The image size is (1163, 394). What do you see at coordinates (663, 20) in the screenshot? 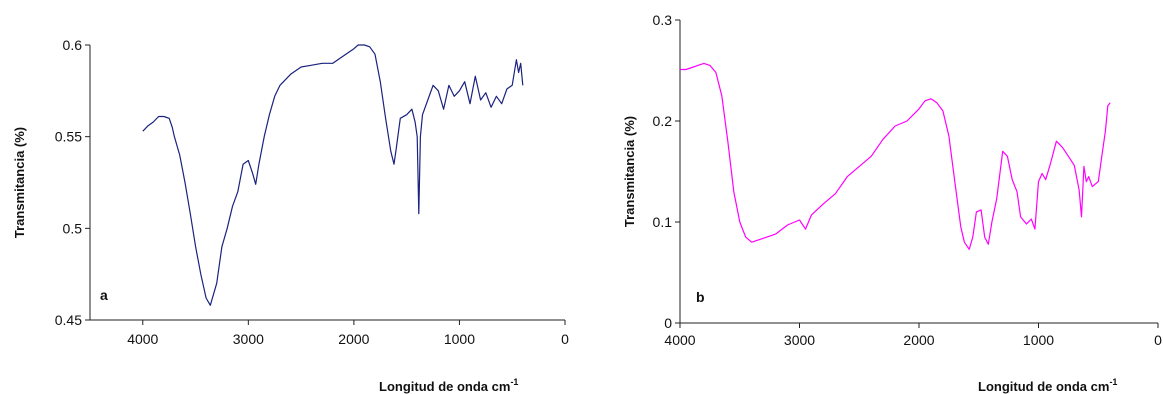
I see `y-tick-label: 0.3` at bounding box center [663, 20].